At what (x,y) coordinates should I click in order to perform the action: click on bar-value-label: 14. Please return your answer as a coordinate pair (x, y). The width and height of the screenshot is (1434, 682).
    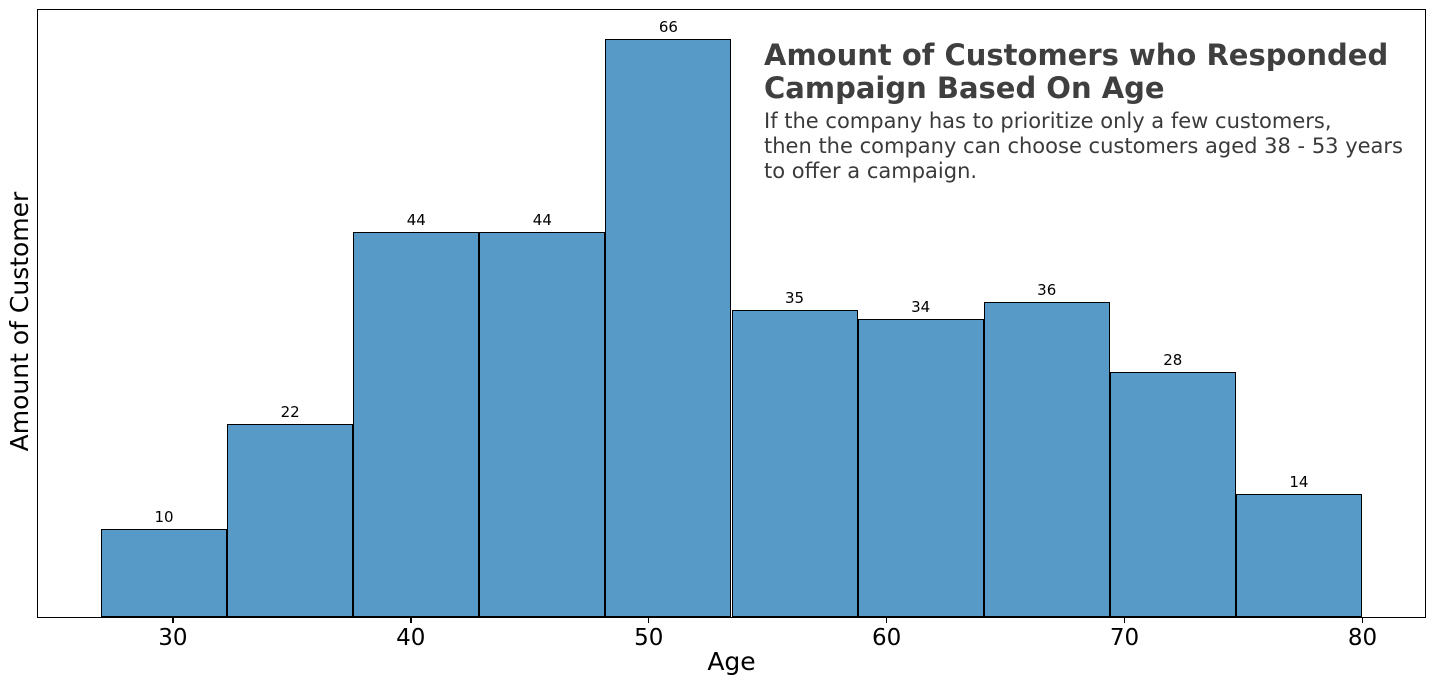
    Looking at the image, I should click on (1299, 482).